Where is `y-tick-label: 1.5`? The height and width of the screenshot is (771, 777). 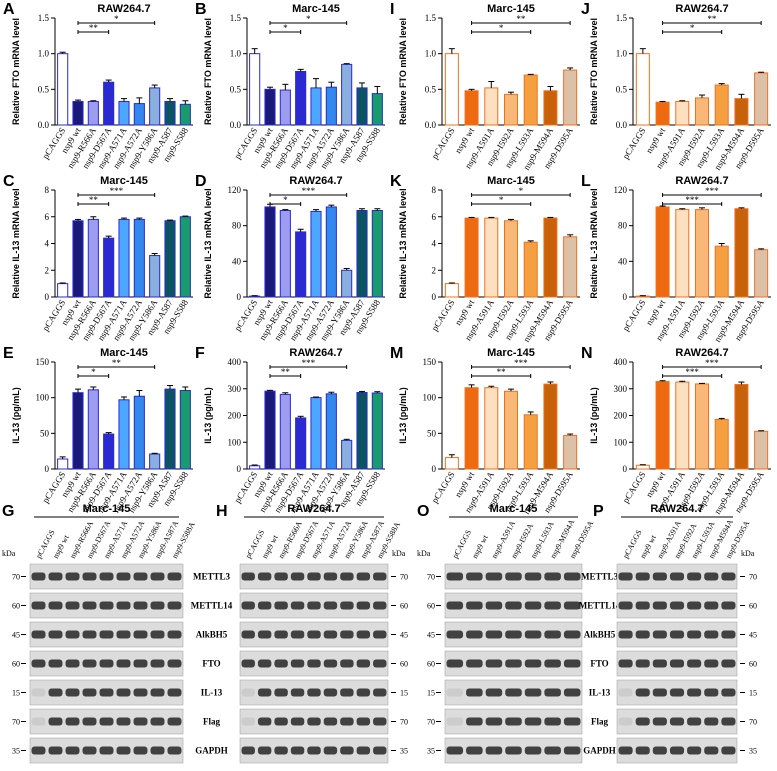 y-tick-label: 1.5 is located at coordinates (44, 18).